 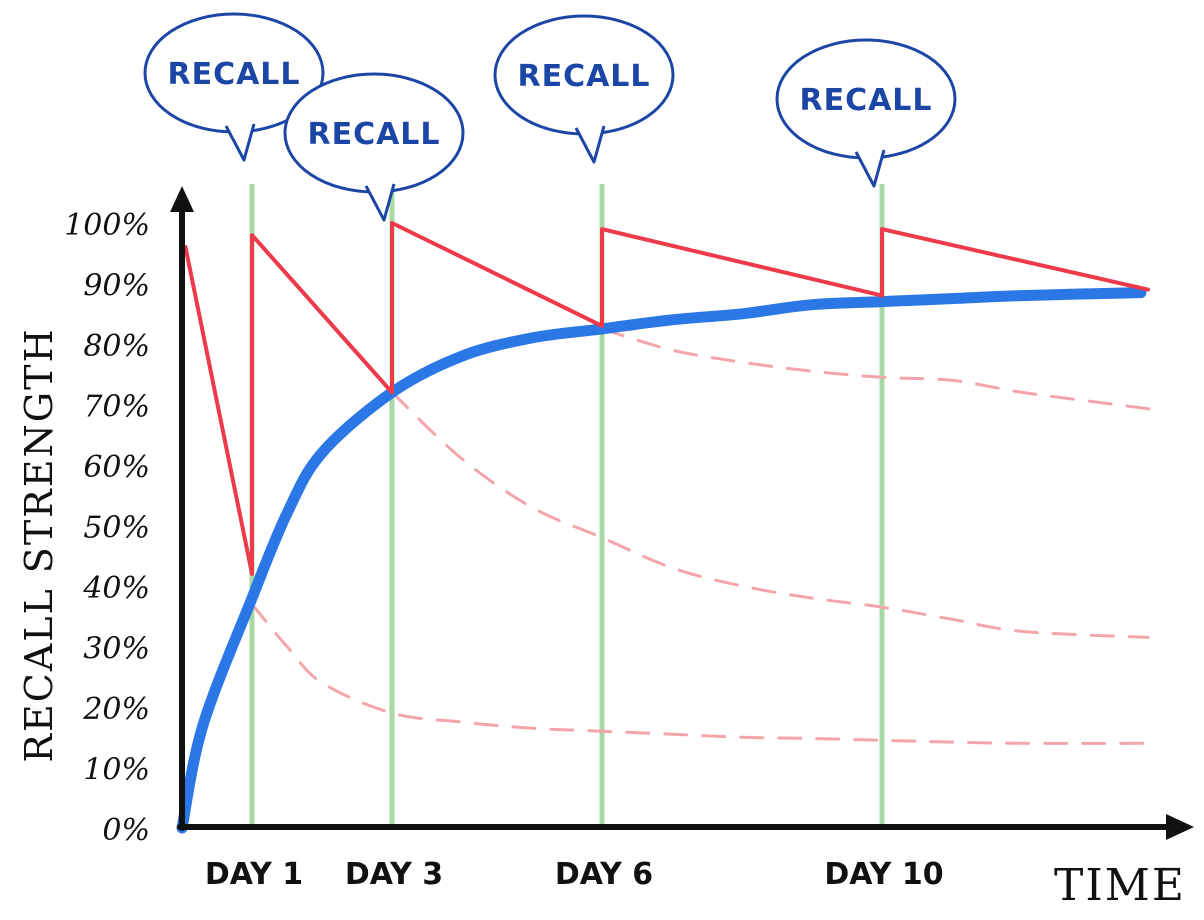 What do you see at coordinates (254, 874) in the screenshot?
I see `x-day-label: DAY 1` at bounding box center [254, 874].